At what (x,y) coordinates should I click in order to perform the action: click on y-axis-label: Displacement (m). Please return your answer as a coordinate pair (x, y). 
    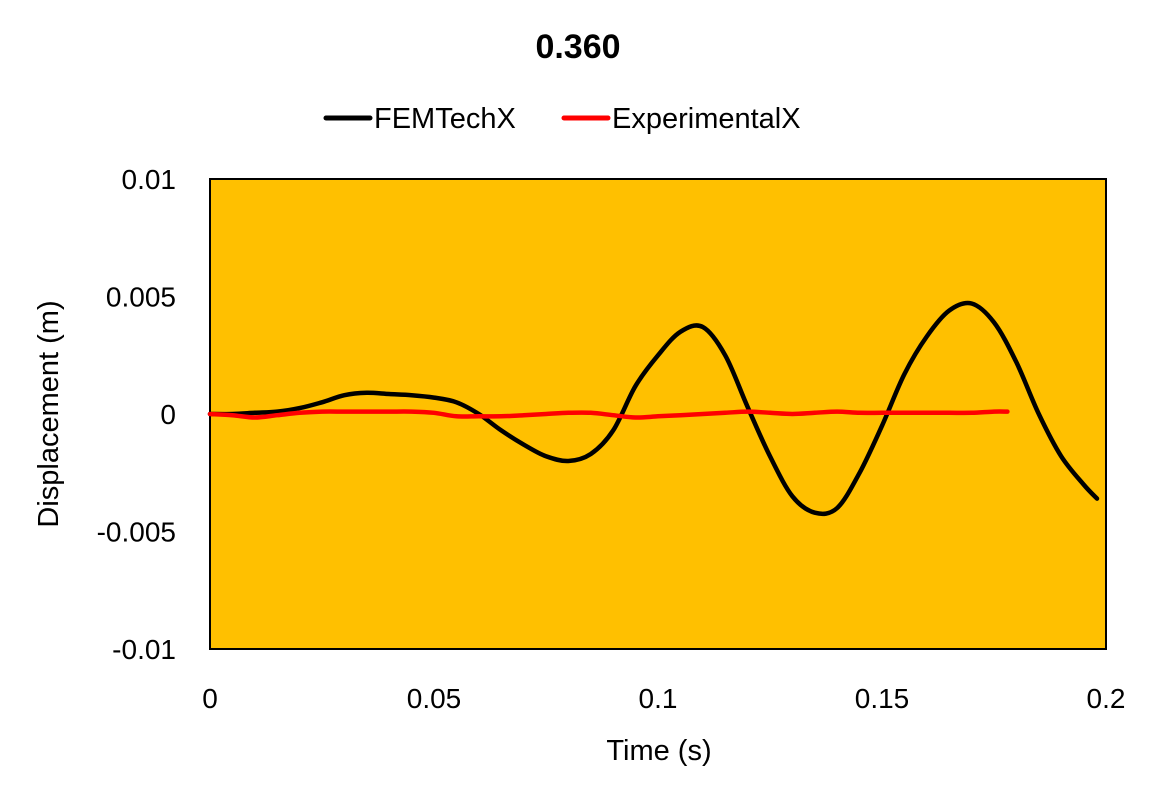
    Looking at the image, I should click on (49, 413).